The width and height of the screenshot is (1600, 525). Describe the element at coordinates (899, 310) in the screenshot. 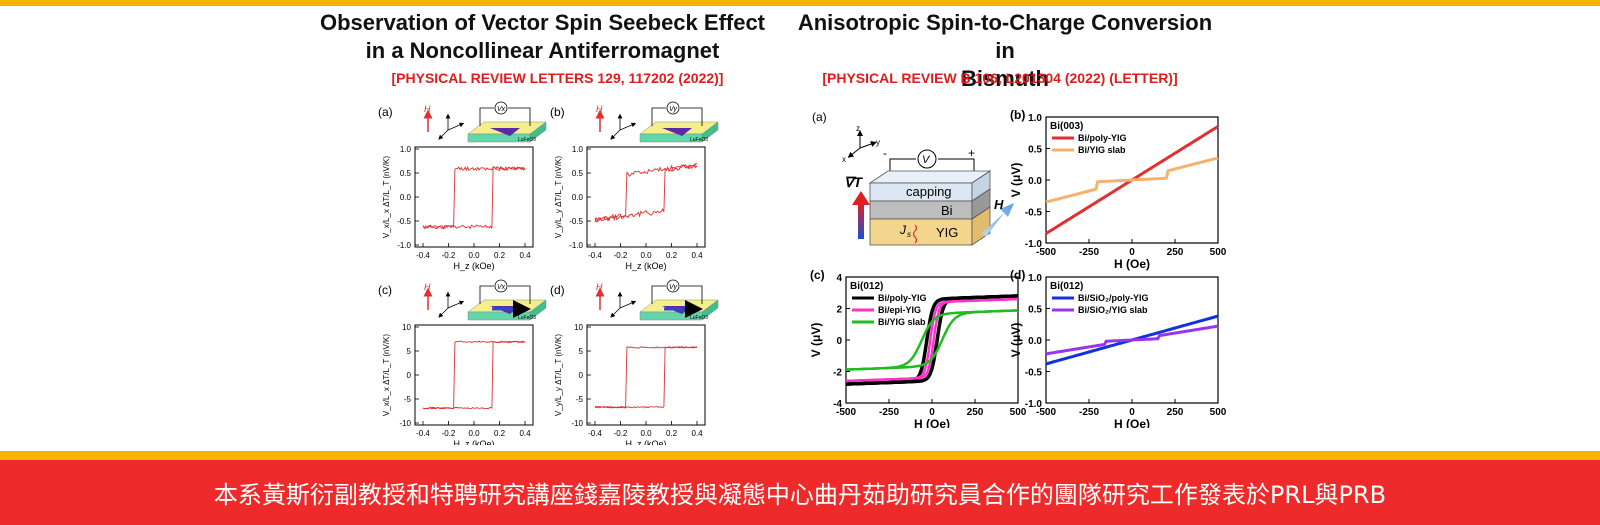

I see `legend-label: Bi/epi-YIG` at that location.